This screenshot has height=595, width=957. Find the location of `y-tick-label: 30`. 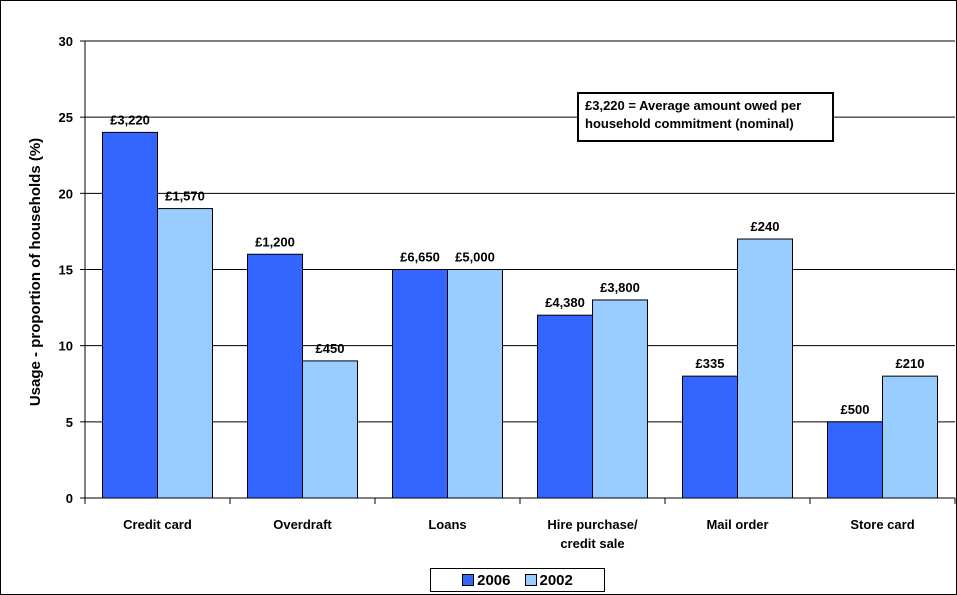

y-tick-label: 30 is located at coordinates (66, 41).